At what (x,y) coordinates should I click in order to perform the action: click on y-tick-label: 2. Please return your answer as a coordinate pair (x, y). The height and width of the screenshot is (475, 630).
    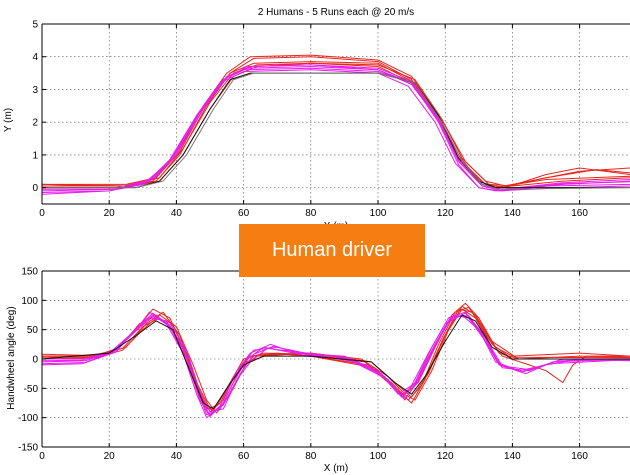
    Looking at the image, I should click on (35, 123).